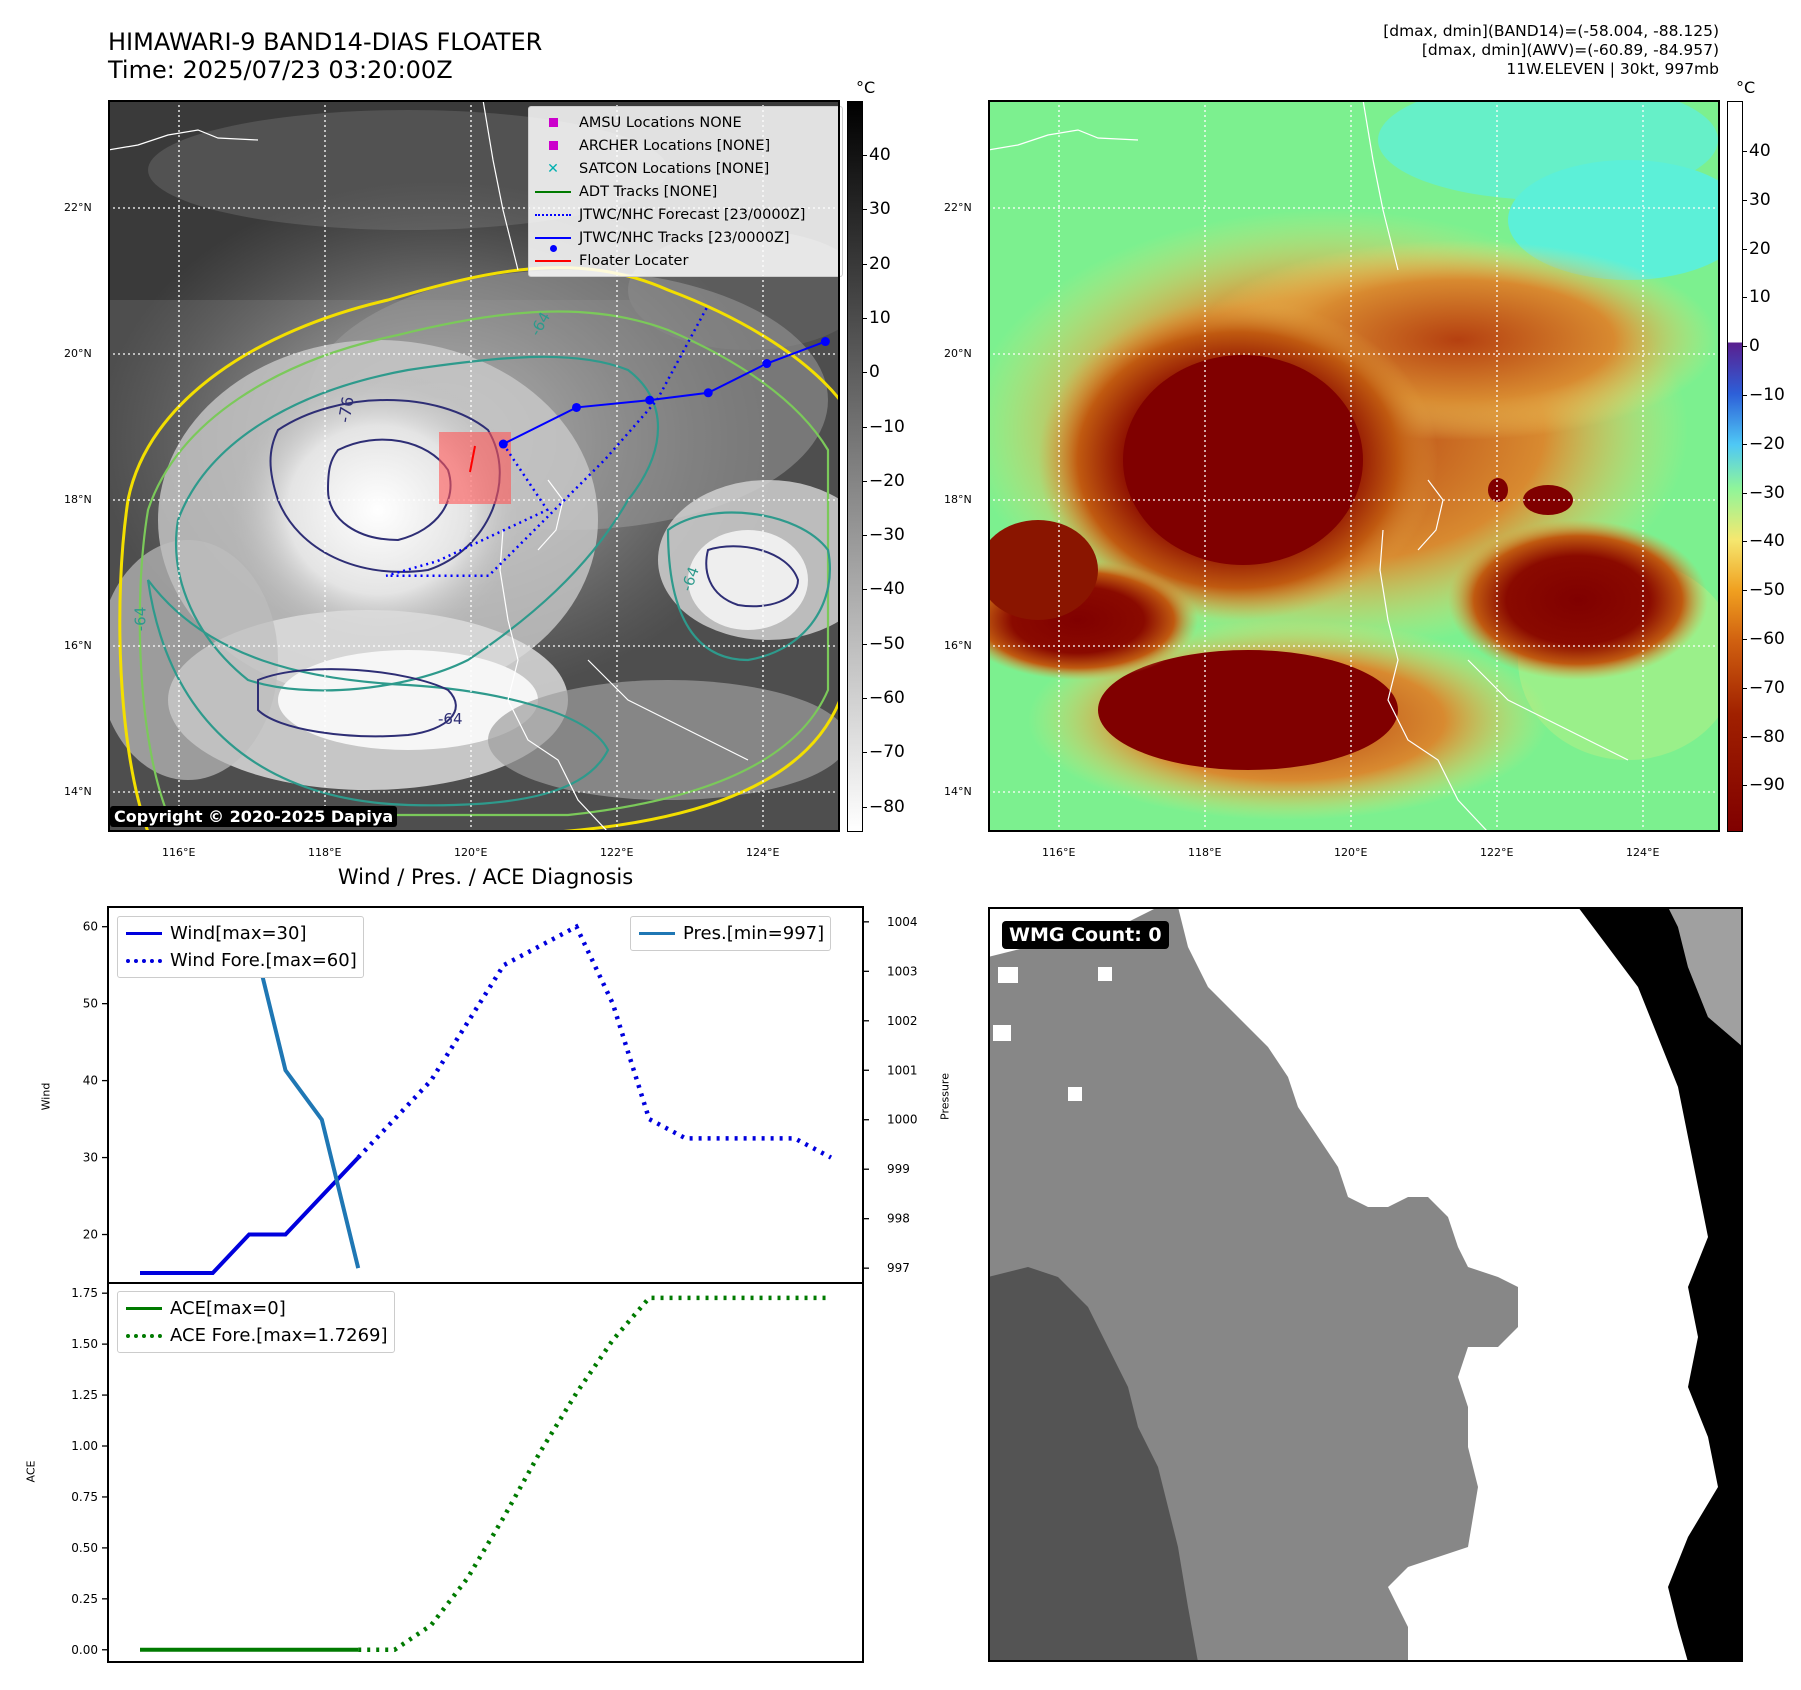 This screenshot has height=1690, width=1801. Describe the element at coordinates (90, 1158) in the screenshot. I see `y-tick-label: 30` at that location.